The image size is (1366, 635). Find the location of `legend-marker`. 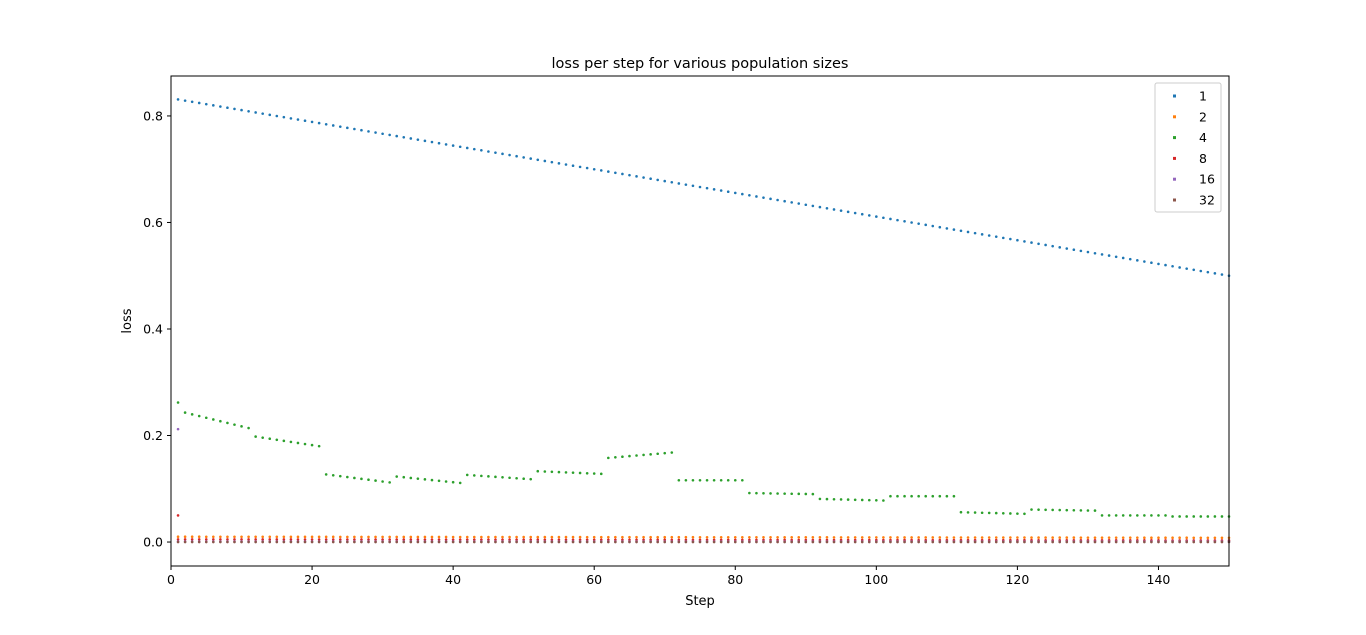

legend-marker is located at coordinates (1174, 179).